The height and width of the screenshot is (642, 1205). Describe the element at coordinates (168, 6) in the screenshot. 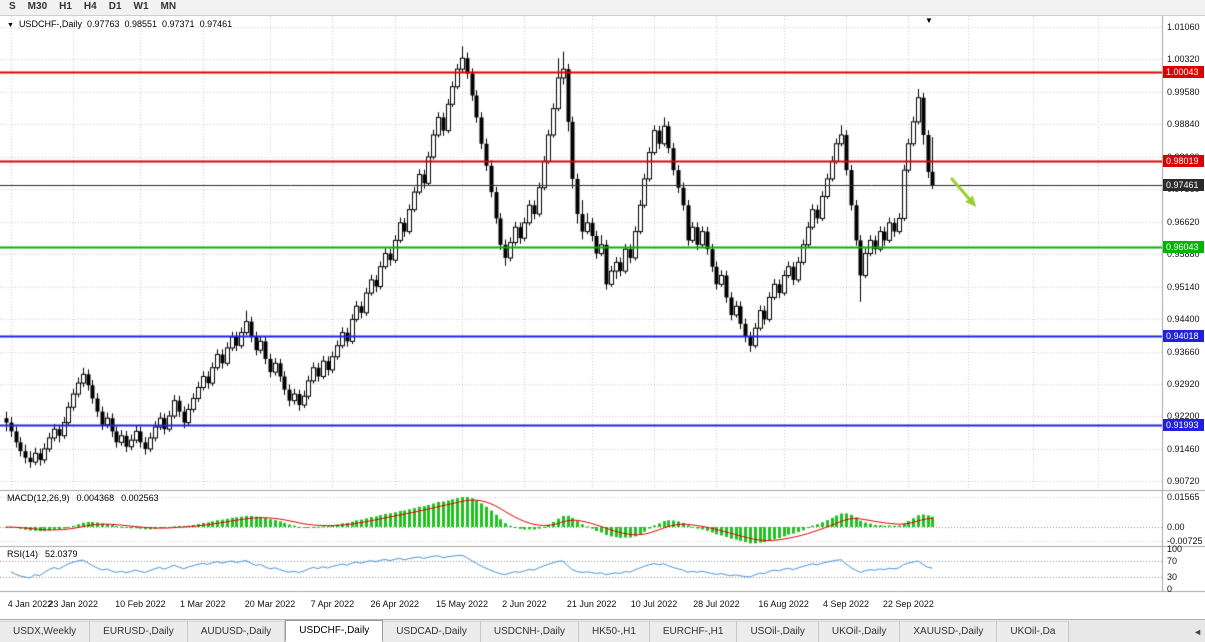

I see `timeframe-button-mn: MN` at that location.